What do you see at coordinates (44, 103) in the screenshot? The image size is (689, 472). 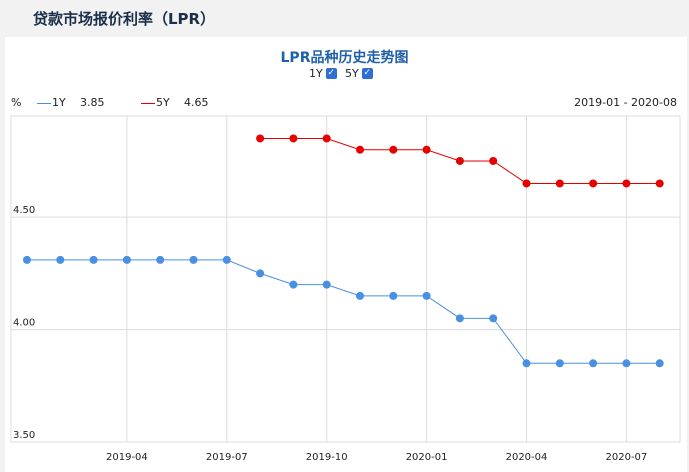 I see `legend-1y-swatch` at bounding box center [44, 103].